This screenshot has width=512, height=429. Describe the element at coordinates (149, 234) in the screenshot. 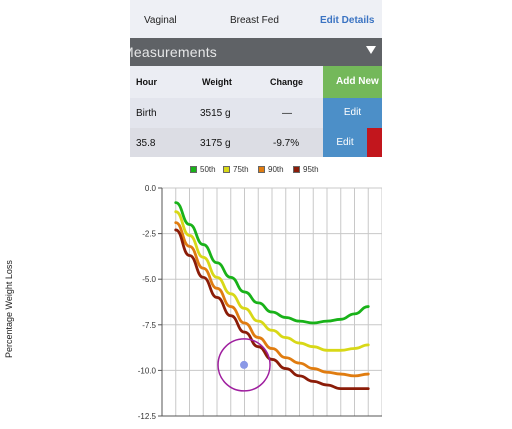

I see `y-tick-label: -2.5` at that location.